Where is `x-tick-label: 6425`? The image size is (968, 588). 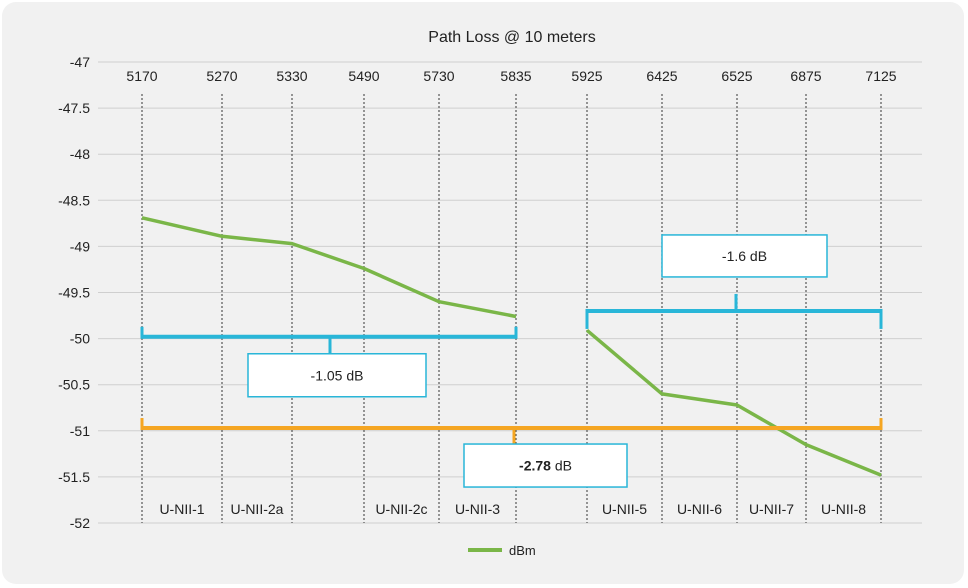
x-tick-label: 6425 is located at coordinates (661, 76).